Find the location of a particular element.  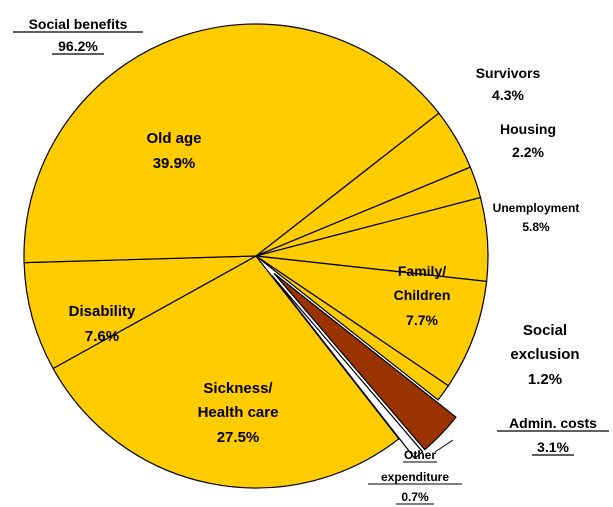

pie-slice-other-expenditure is located at coordinates (347, 367).